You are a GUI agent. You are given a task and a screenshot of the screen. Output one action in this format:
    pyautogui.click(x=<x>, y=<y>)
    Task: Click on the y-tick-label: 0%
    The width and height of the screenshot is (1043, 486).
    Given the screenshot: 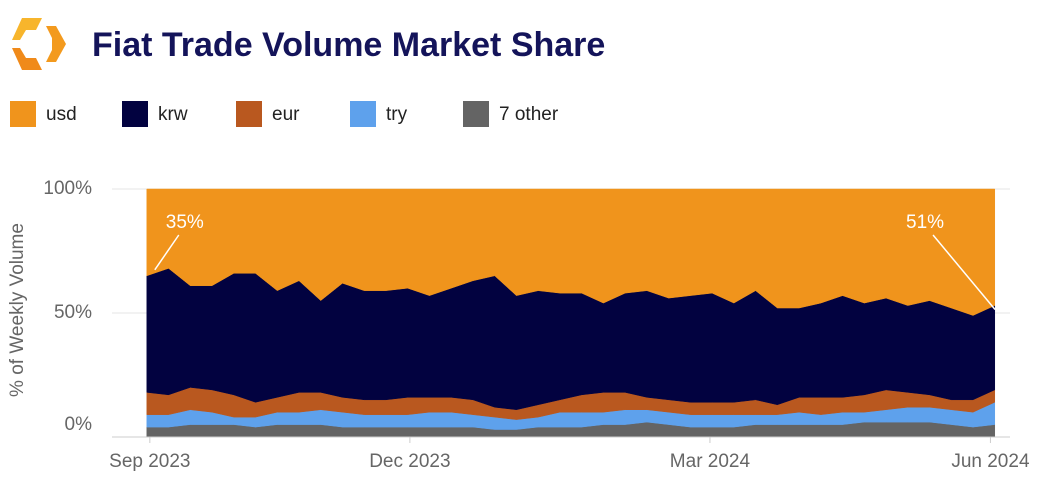 What is the action you would take?
    pyautogui.click(x=79, y=424)
    